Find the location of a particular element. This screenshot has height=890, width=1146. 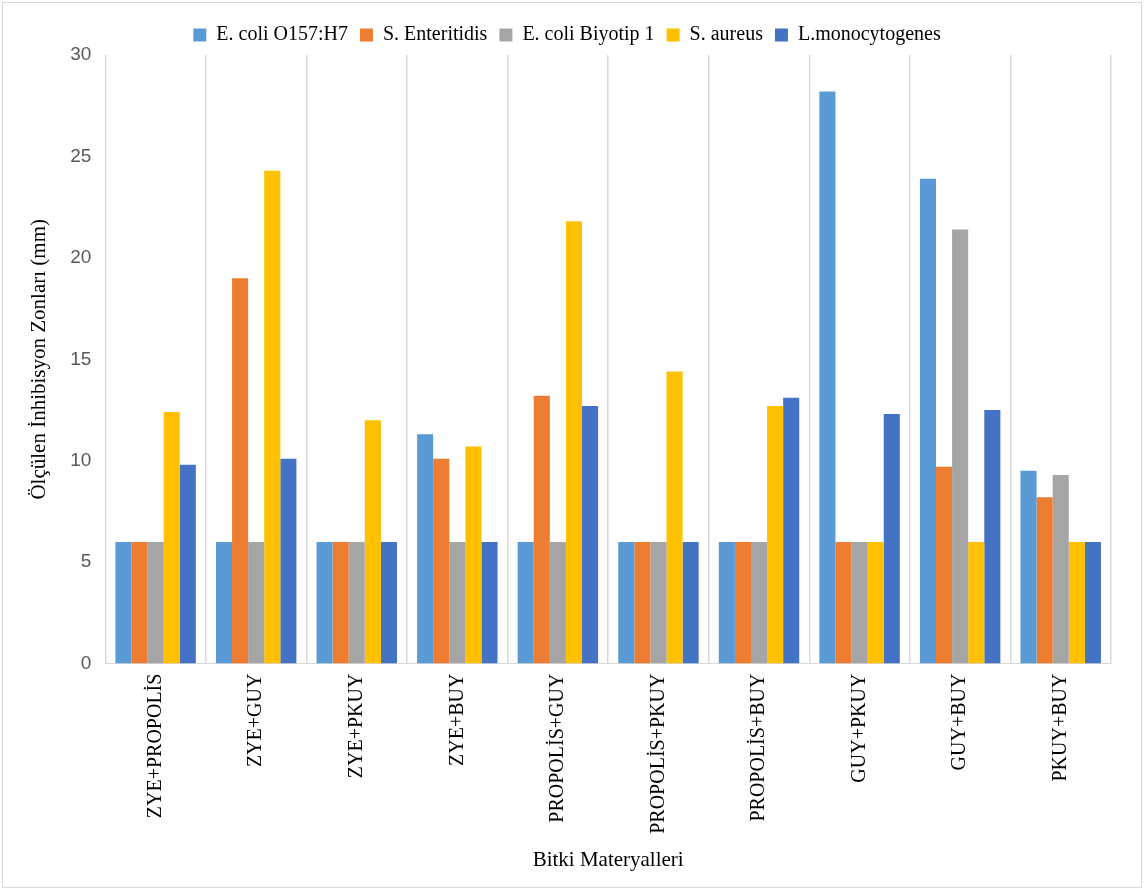

y-tick-label: 0 is located at coordinates (86, 662).